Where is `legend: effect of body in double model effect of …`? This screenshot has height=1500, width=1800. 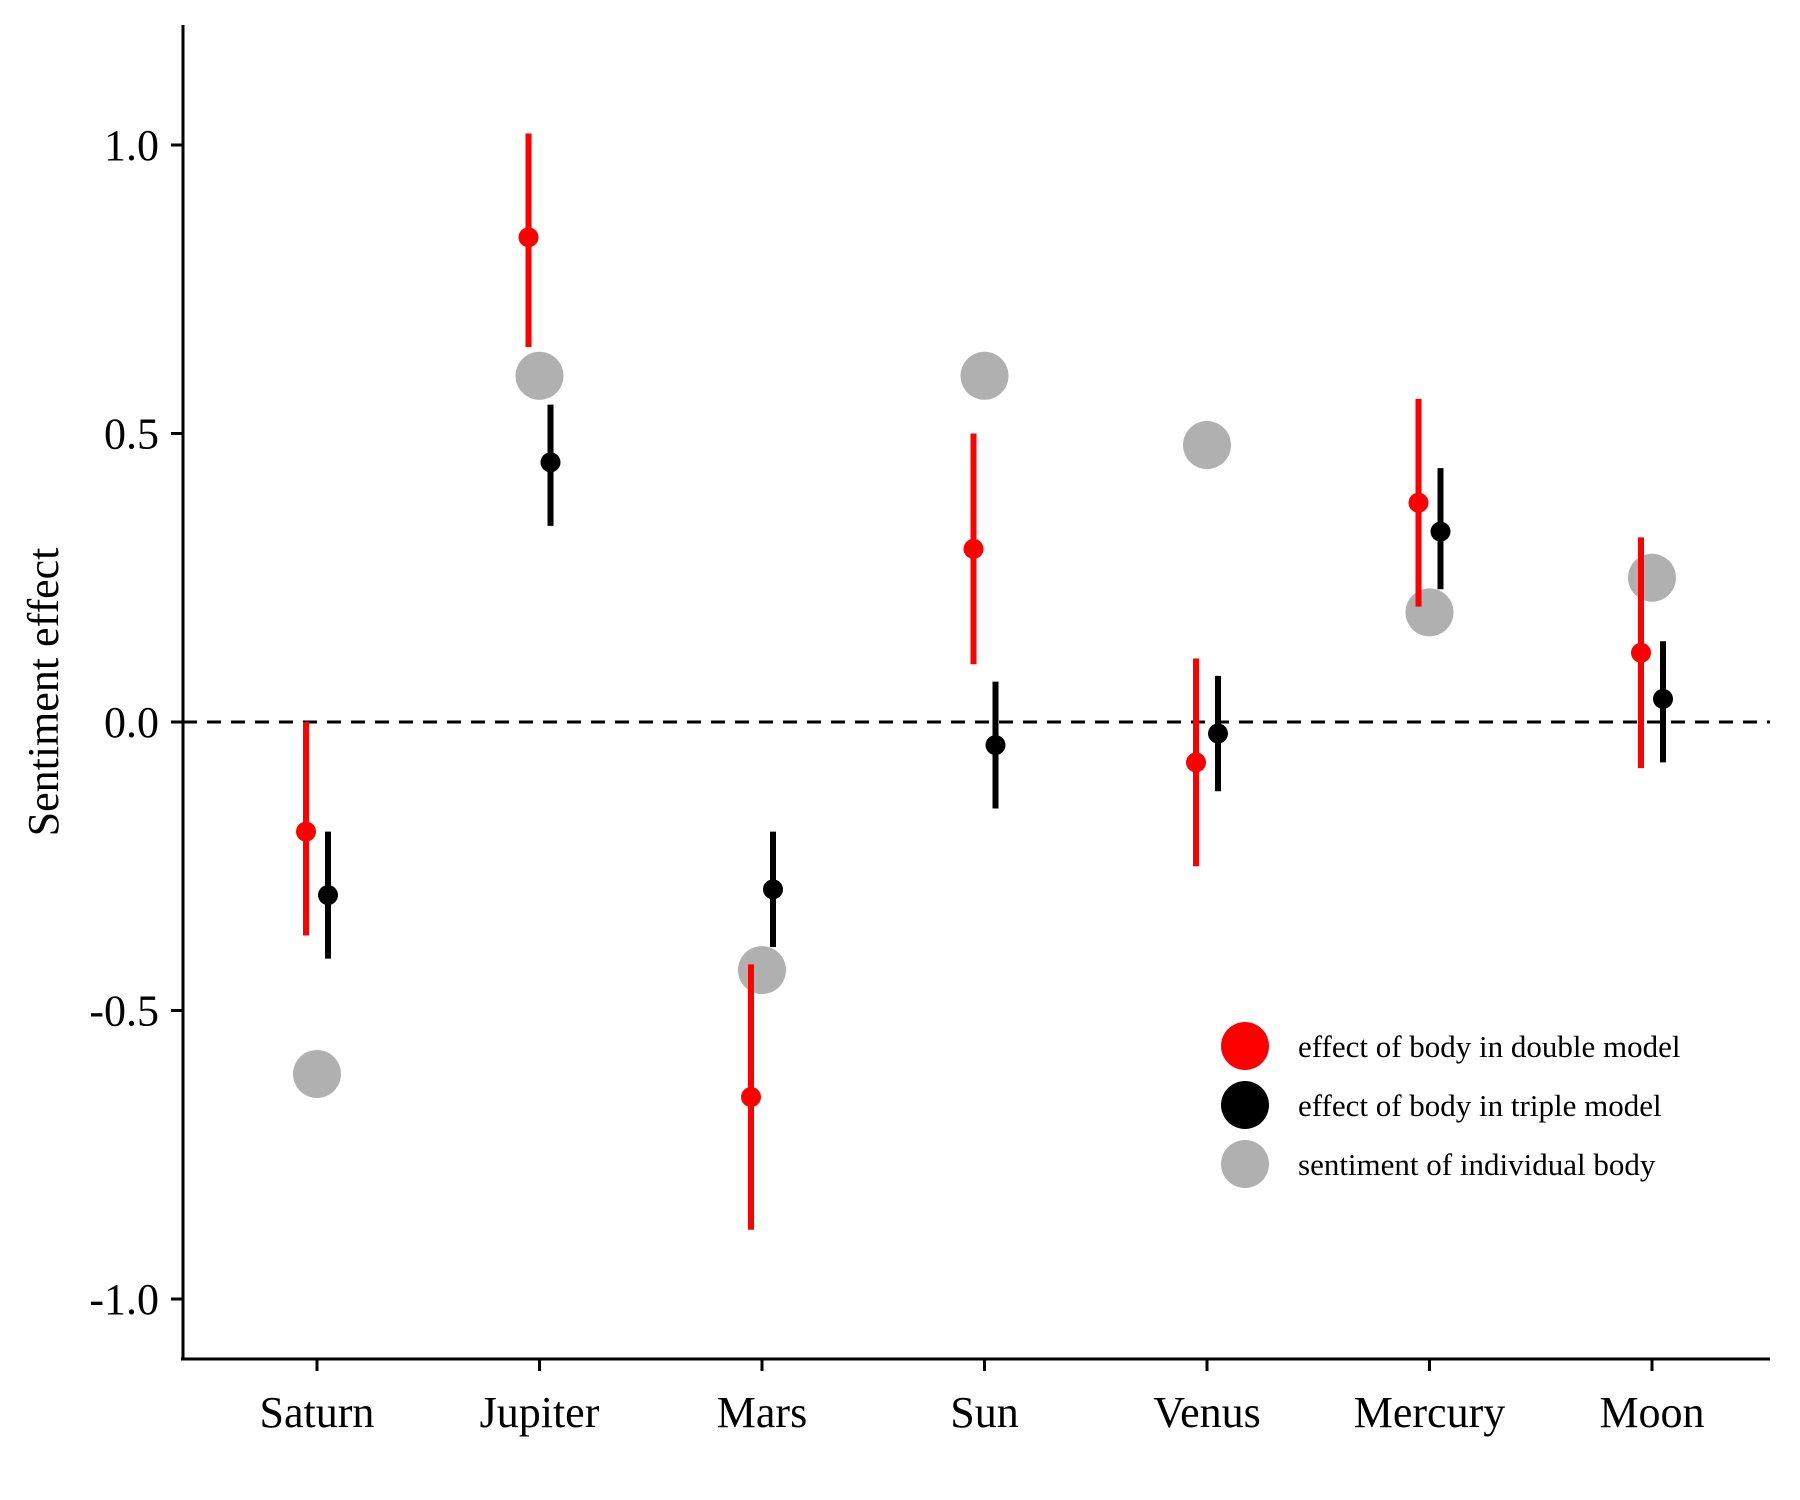 legend: effect of body in double model effect of … is located at coordinates (1451, 1105).